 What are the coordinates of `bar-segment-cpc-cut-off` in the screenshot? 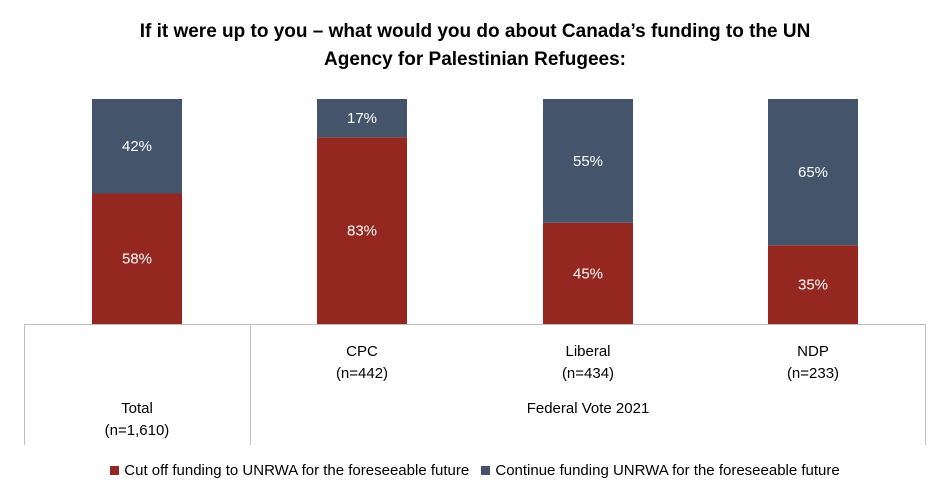 It's located at (362, 230).